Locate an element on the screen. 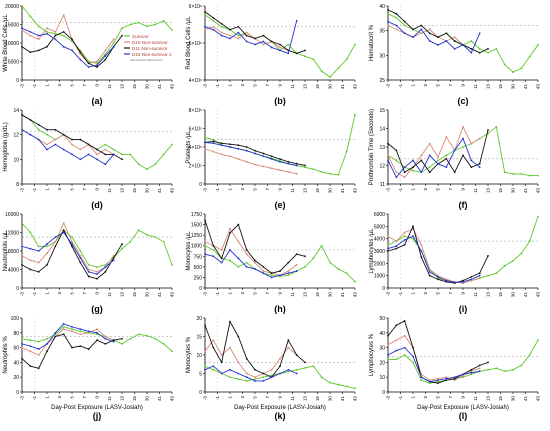  x-tick-label: 43 is located at coordinates (172, 295).